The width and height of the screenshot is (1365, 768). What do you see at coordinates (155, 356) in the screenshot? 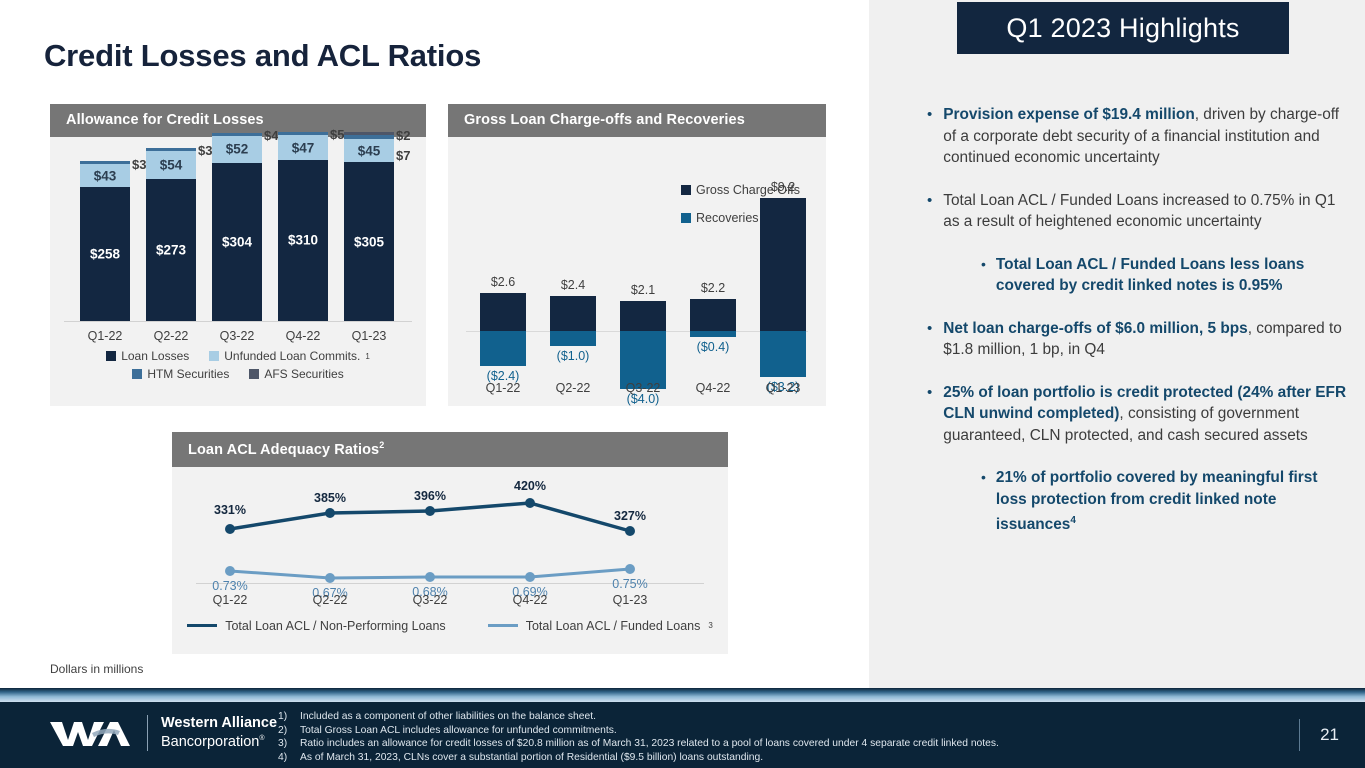
I see `chart1-legend-label: Loan Losses` at bounding box center [155, 356].